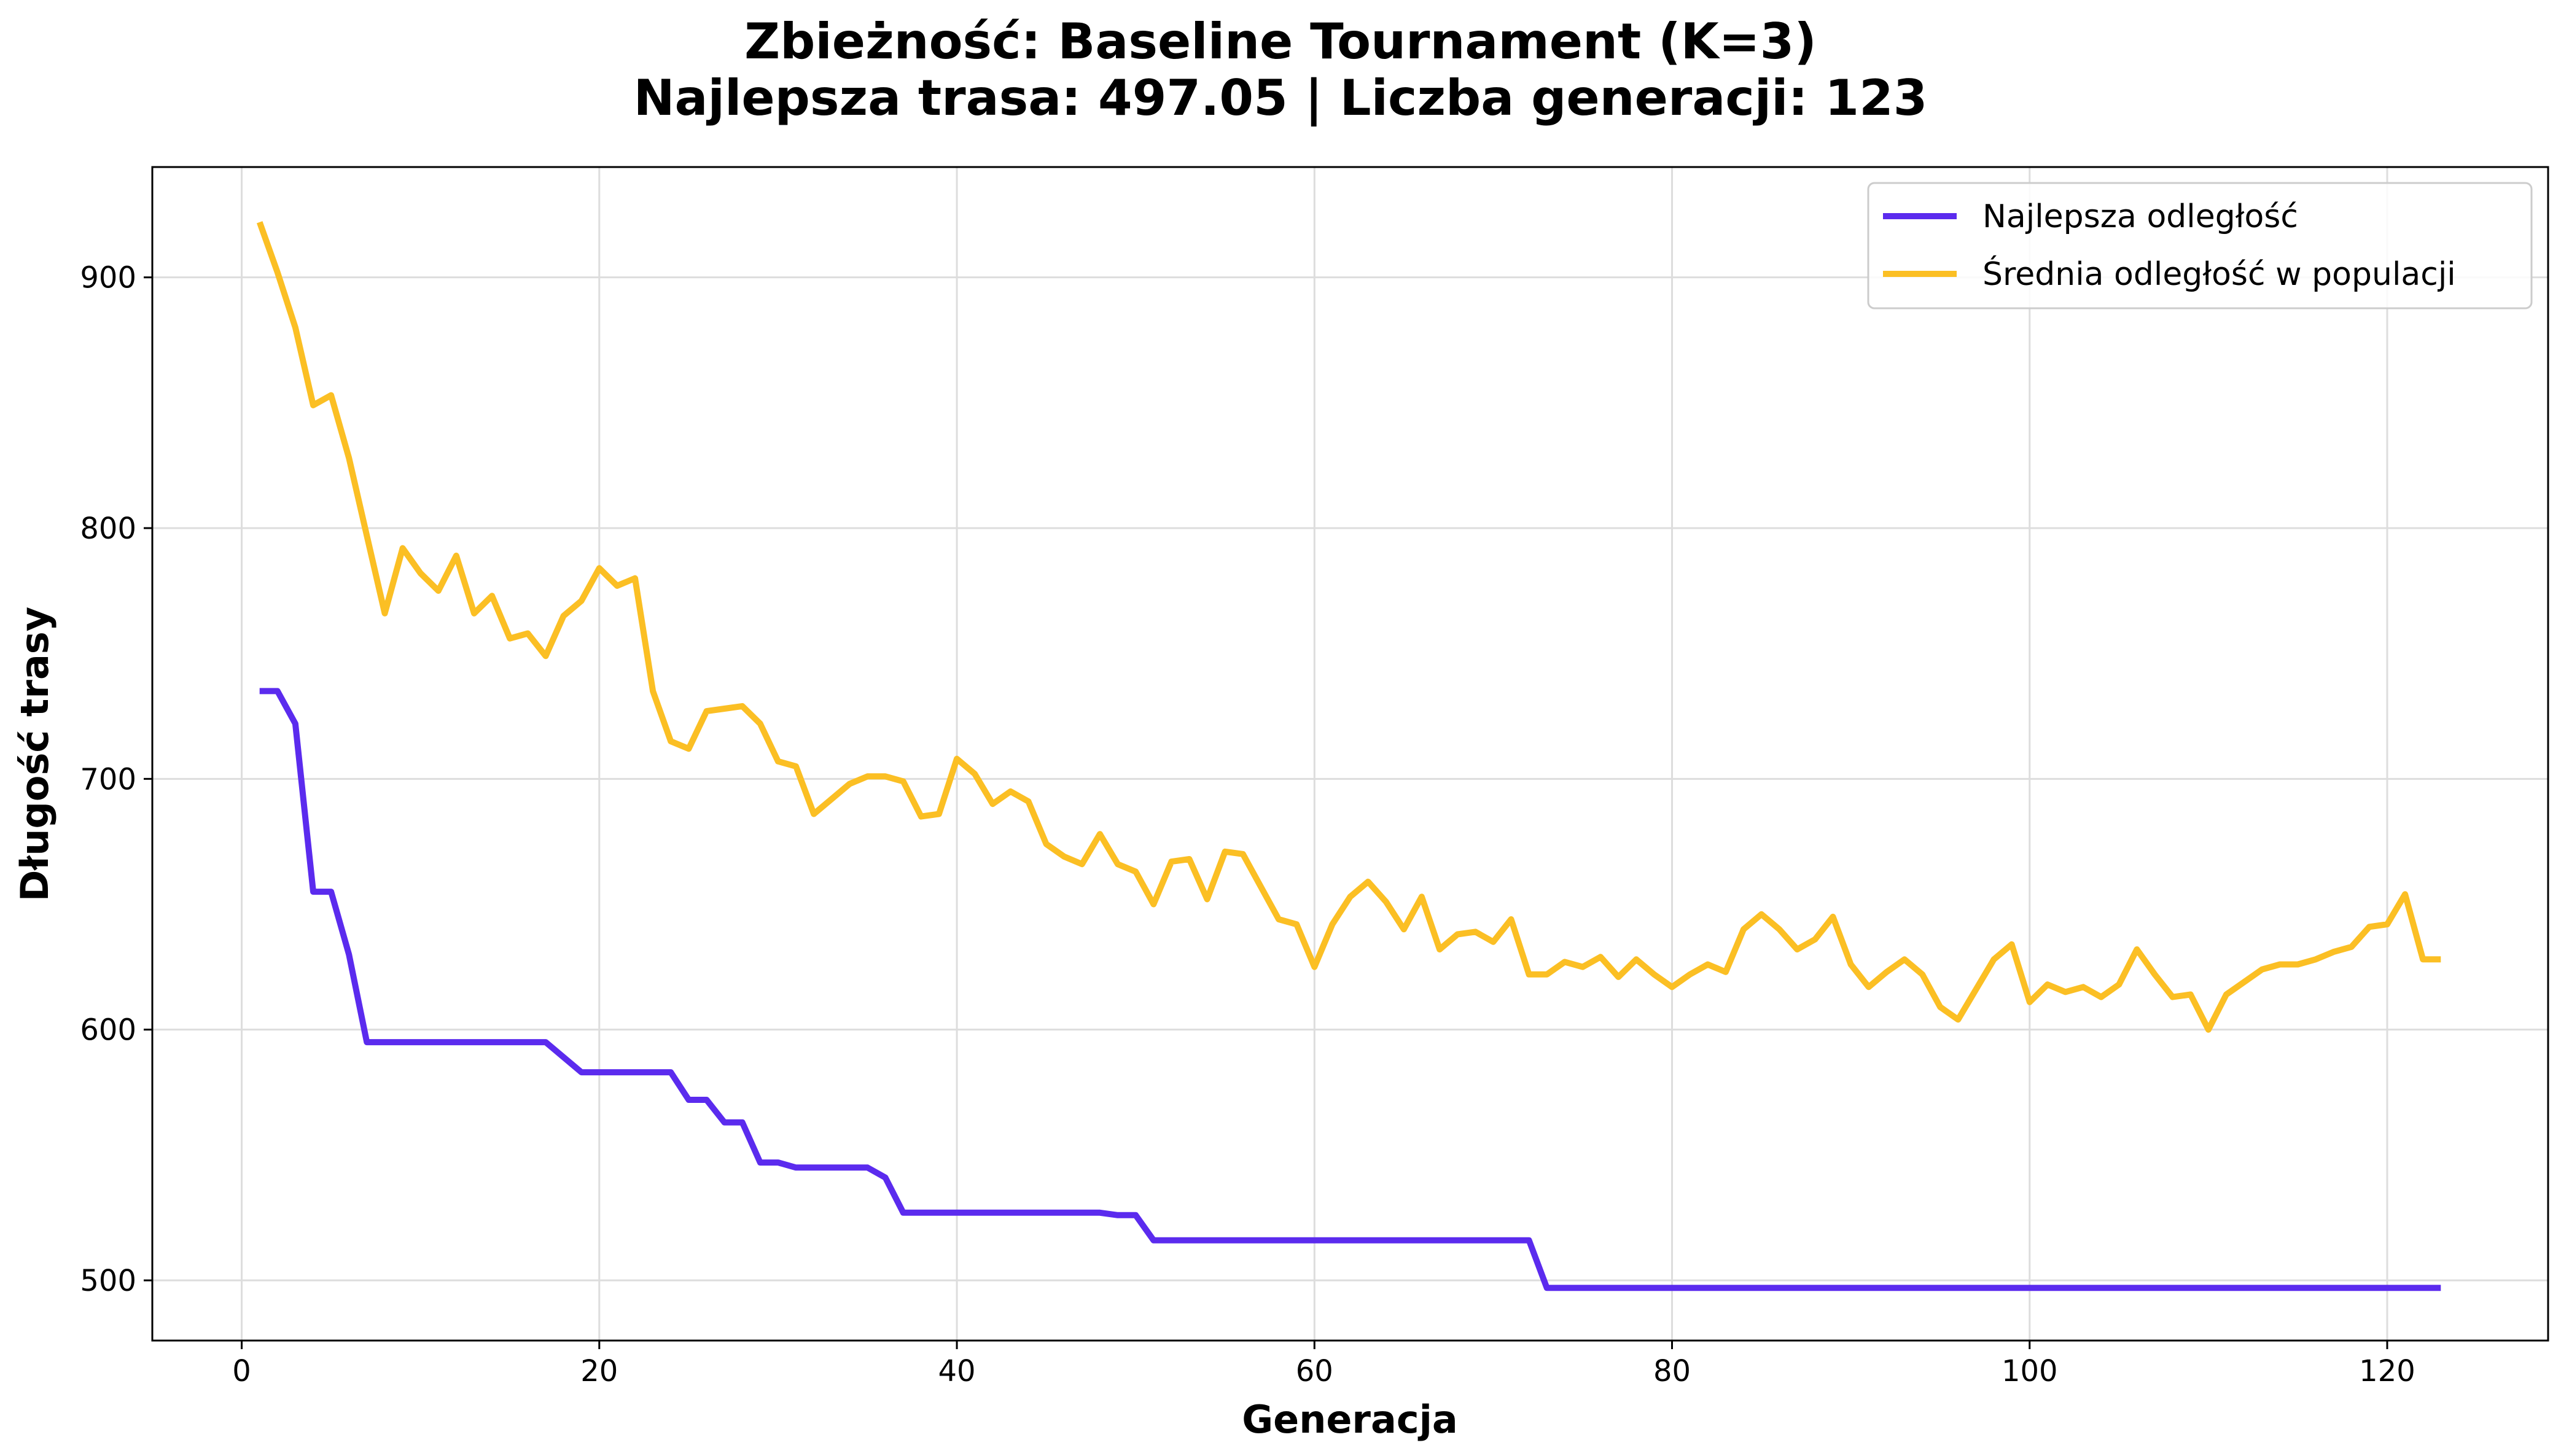 This screenshot has width=2561, height=1456. What do you see at coordinates (241, 1371) in the screenshot?
I see `x-tick-label: 0` at bounding box center [241, 1371].